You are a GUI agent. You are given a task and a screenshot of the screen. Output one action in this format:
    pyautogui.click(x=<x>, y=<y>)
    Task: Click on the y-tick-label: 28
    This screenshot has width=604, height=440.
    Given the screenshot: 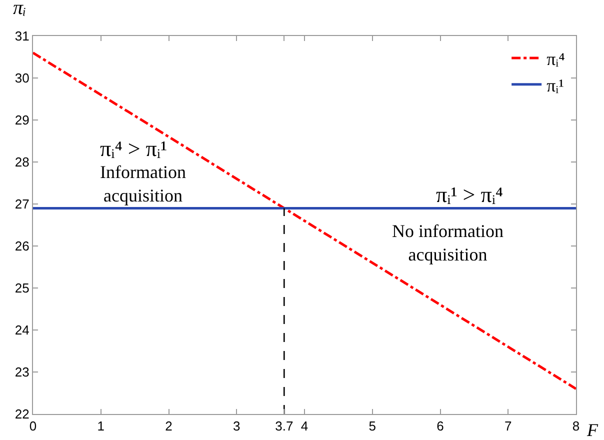 What is the action you would take?
    pyautogui.click(x=22, y=162)
    